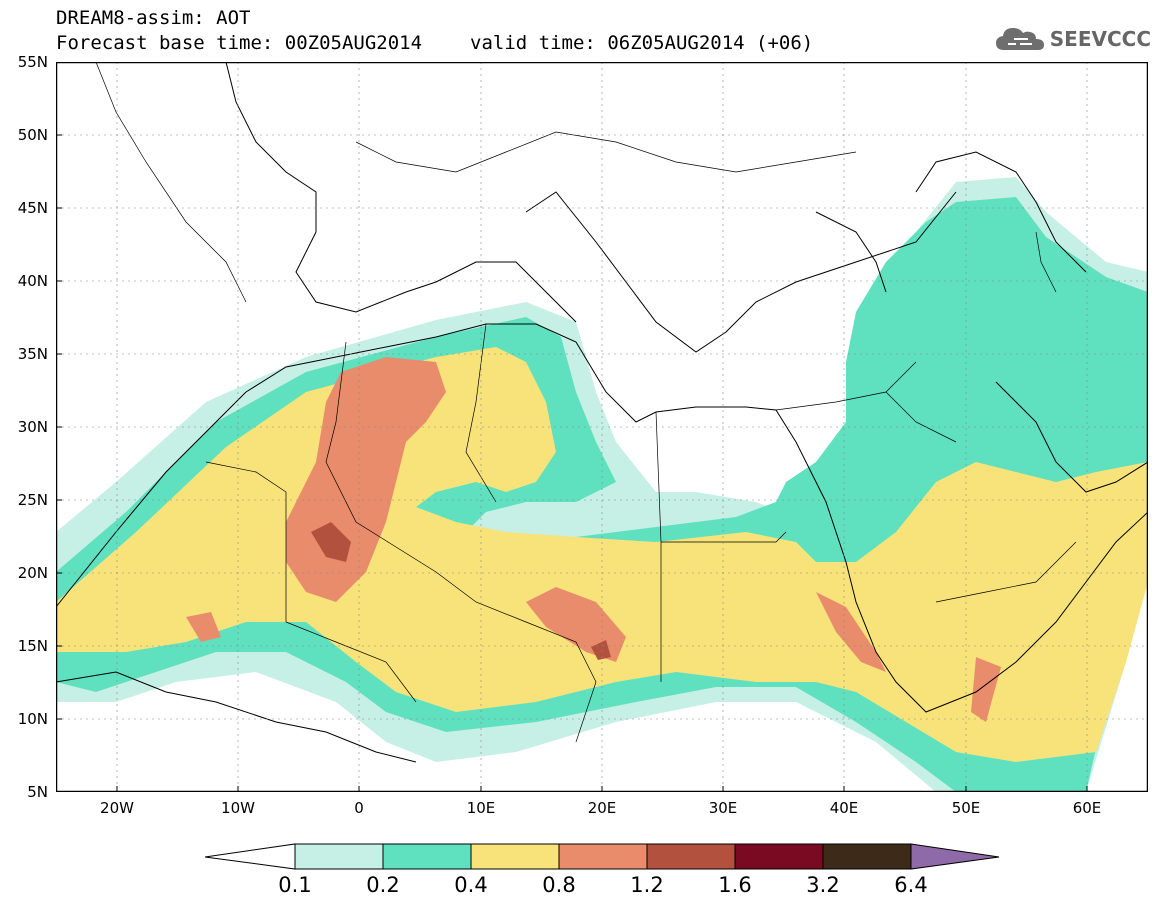 The image size is (1165, 905). I want to click on lat-label: 50N, so click(32, 135).